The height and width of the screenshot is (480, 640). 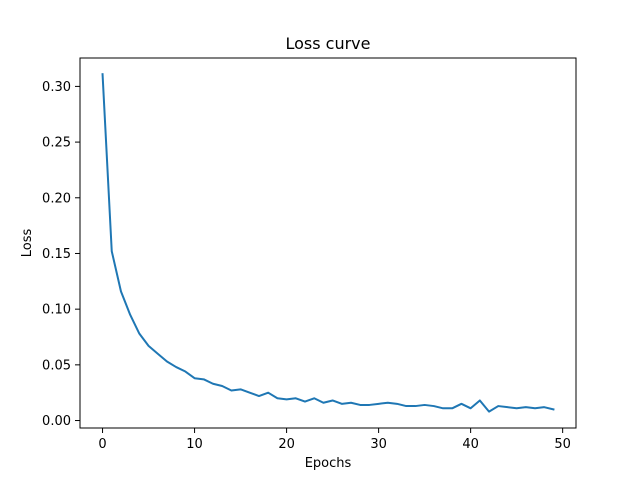 I want to click on x-tick-label: 50, so click(x=562, y=444).